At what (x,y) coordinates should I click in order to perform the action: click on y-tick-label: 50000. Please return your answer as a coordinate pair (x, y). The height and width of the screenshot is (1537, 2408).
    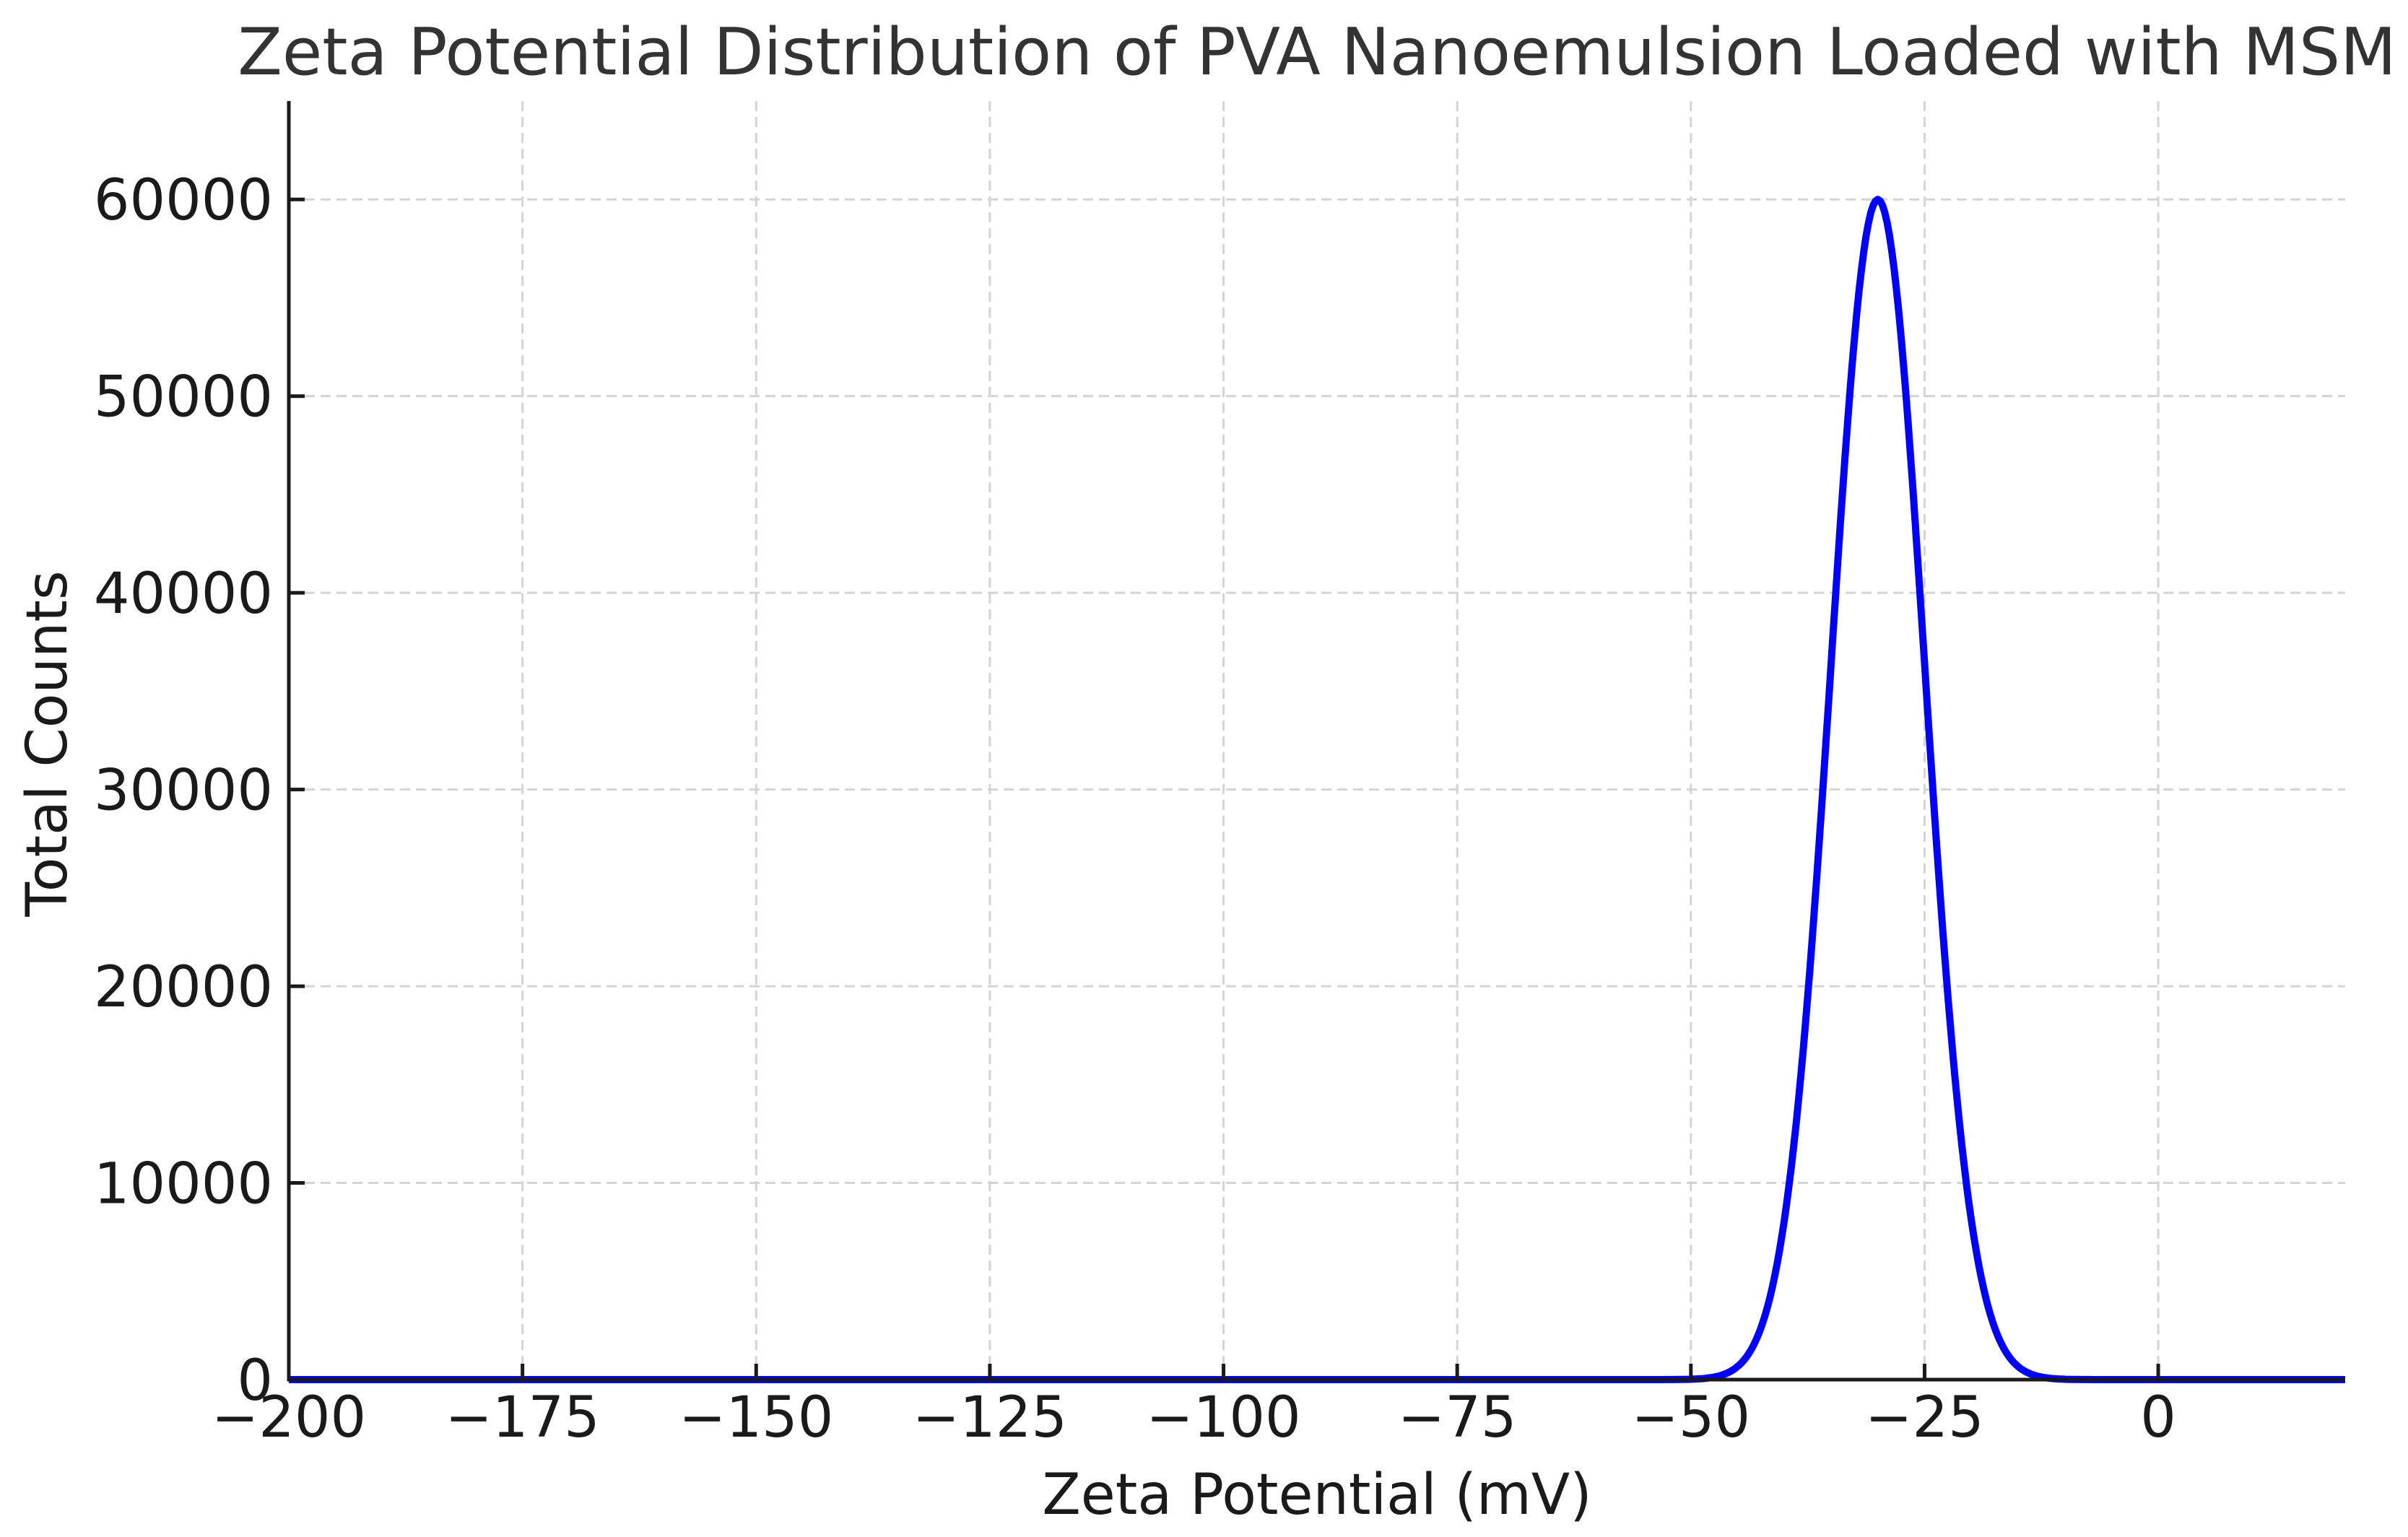
    Looking at the image, I should click on (183, 397).